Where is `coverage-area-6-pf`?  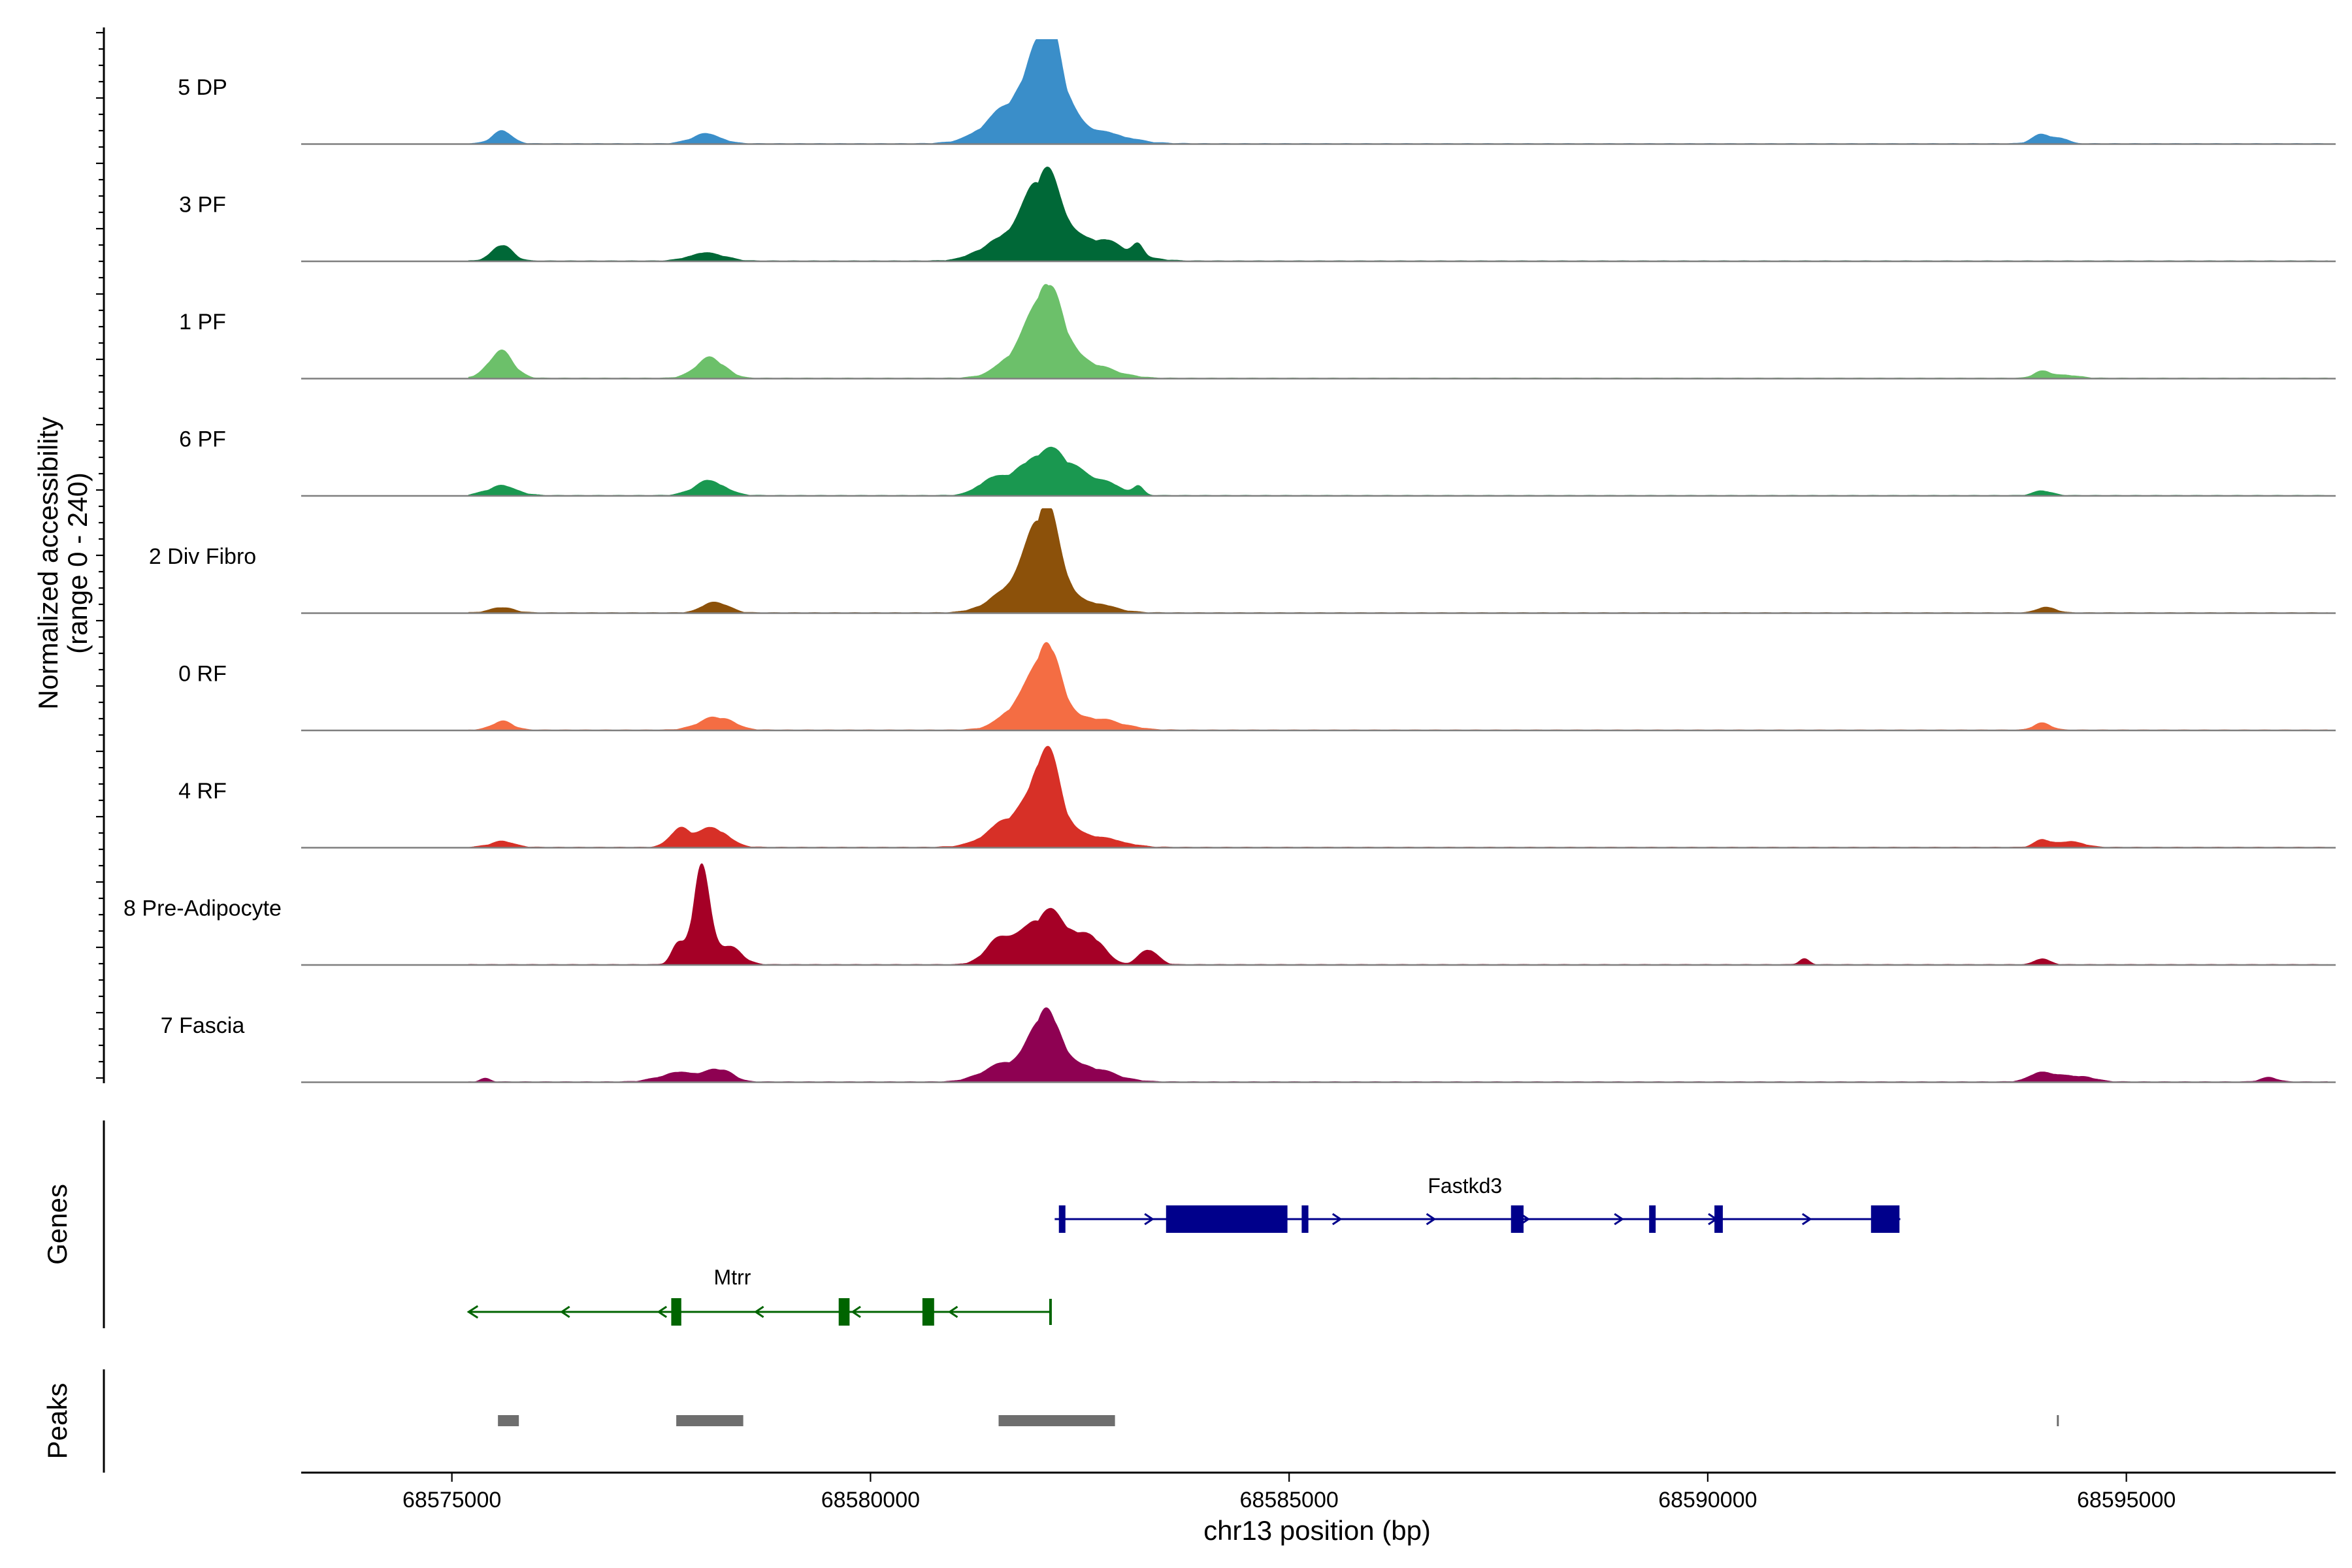 coverage-area-6-pf is located at coordinates (1398, 471).